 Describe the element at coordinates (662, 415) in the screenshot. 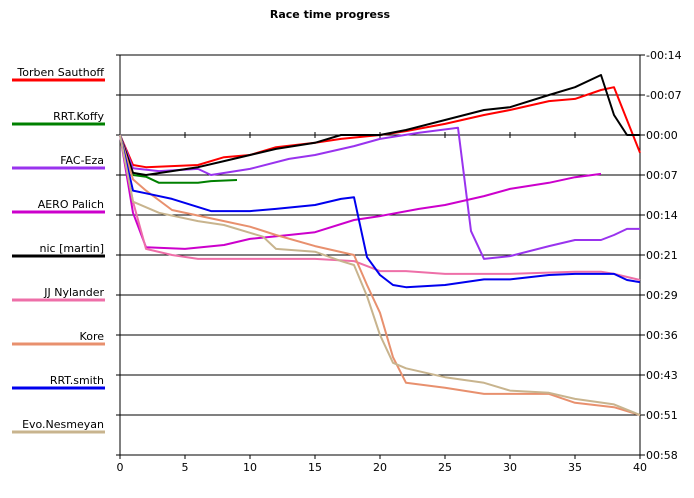

I see `y-tick-label: 00:51` at that location.